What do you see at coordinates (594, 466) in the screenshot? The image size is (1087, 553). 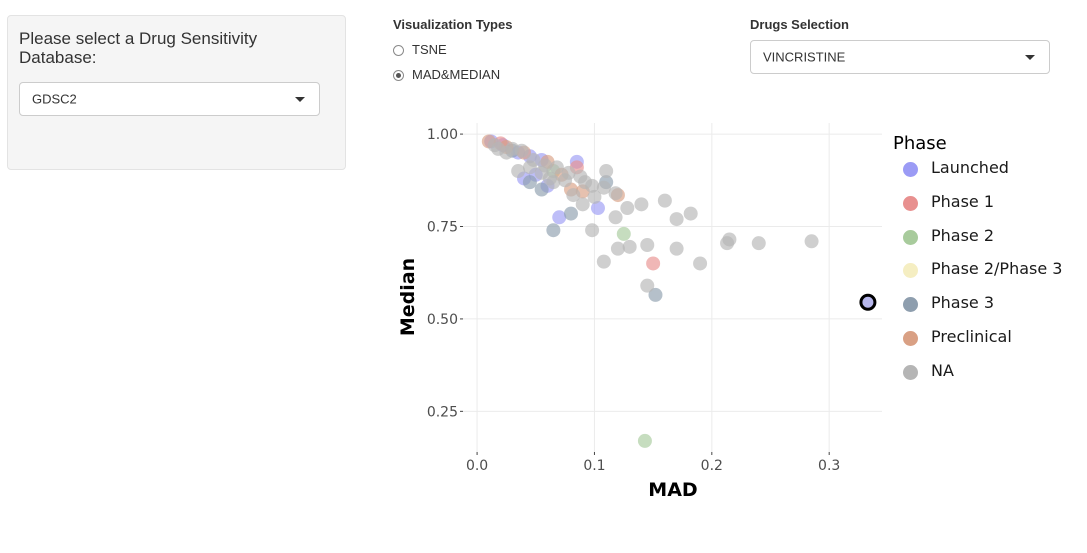 I see `x-tick-label: 0.1` at bounding box center [594, 466].